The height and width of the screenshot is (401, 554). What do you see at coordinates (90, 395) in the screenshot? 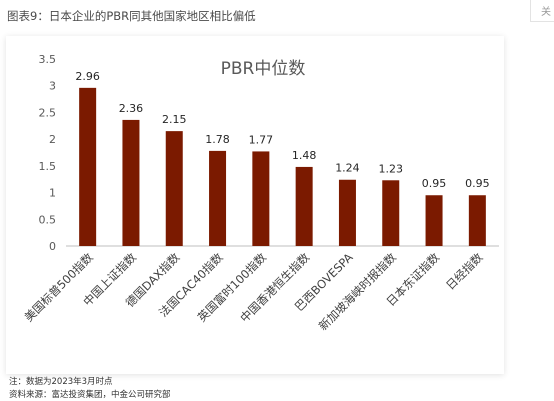
I see `source-note: 资料来源：富达投资集团，中金公司研究部` at bounding box center [90, 395].